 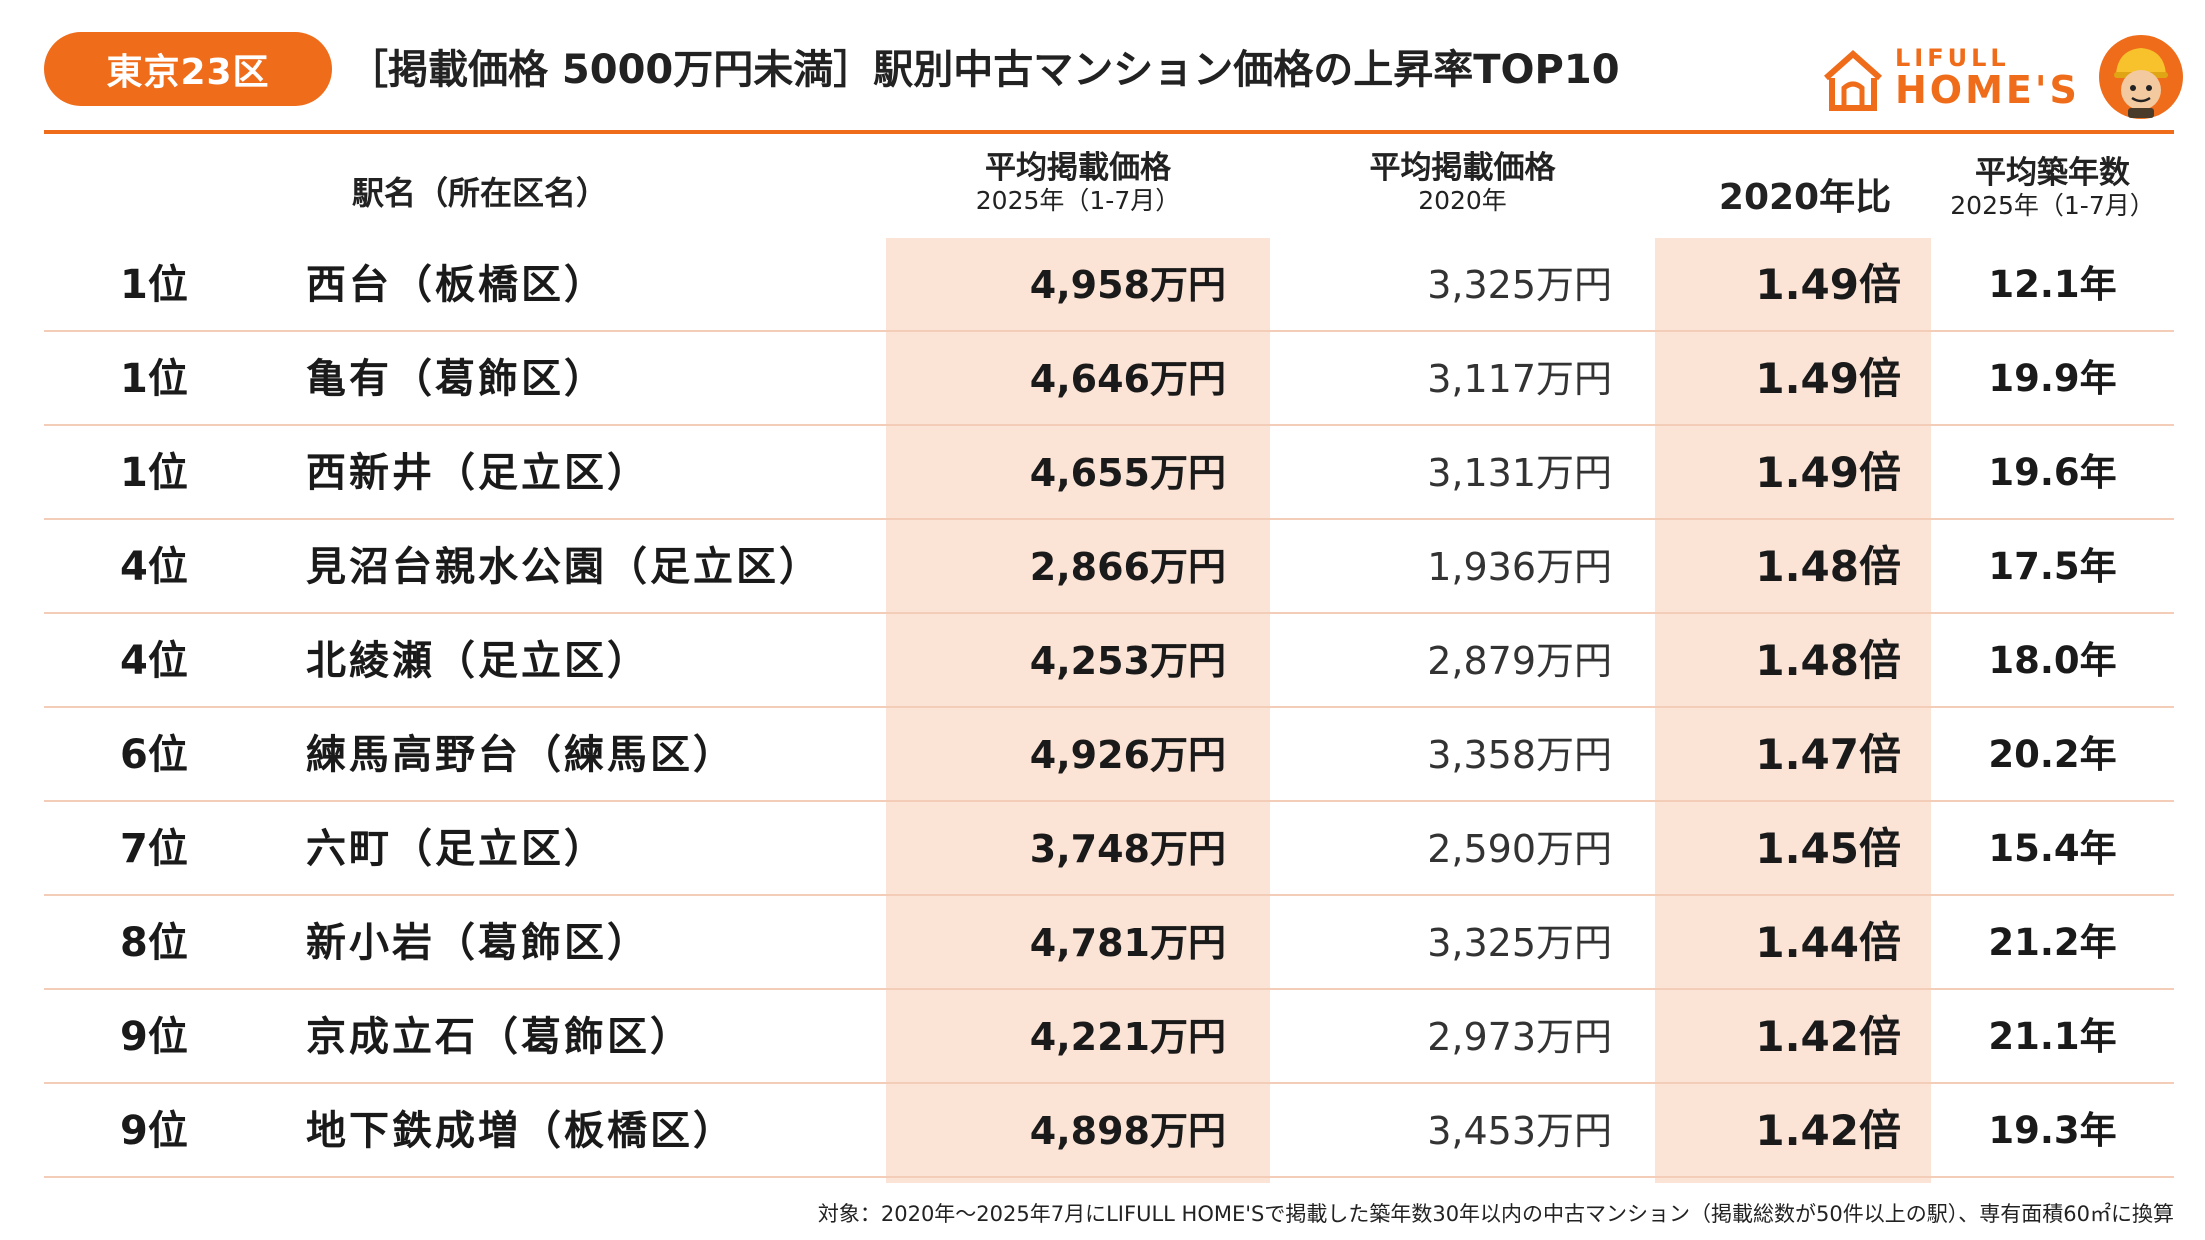 I want to click on table-row: 4位 北綾瀬（足立区） 4,253万円 2,879万円 1.48倍 18.0年, so click(x=1109, y=661).